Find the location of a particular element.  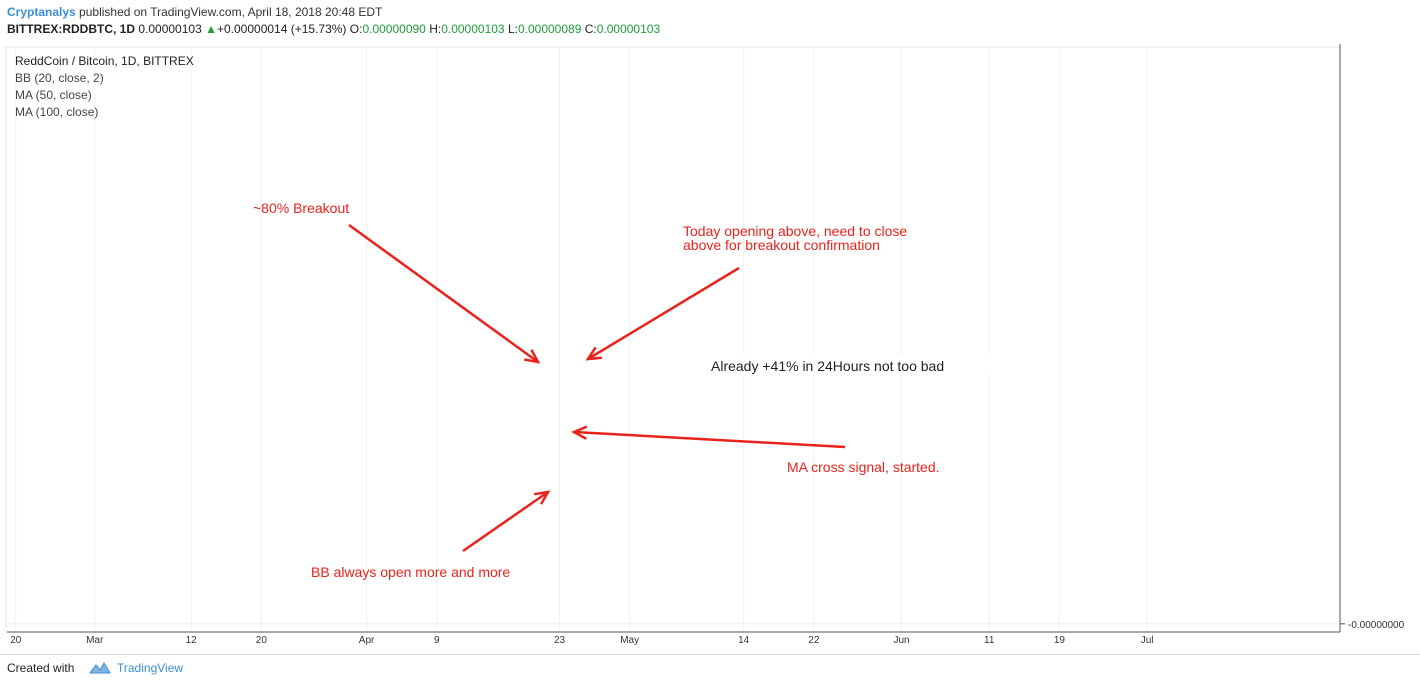

time-tick-label: Jun is located at coordinates (901, 640).